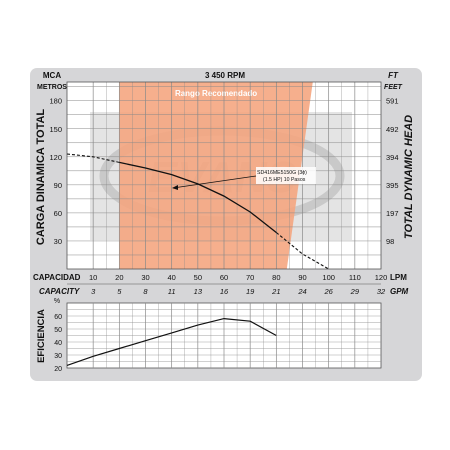  I want to click on head-tick-left: 90, so click(58, 185).